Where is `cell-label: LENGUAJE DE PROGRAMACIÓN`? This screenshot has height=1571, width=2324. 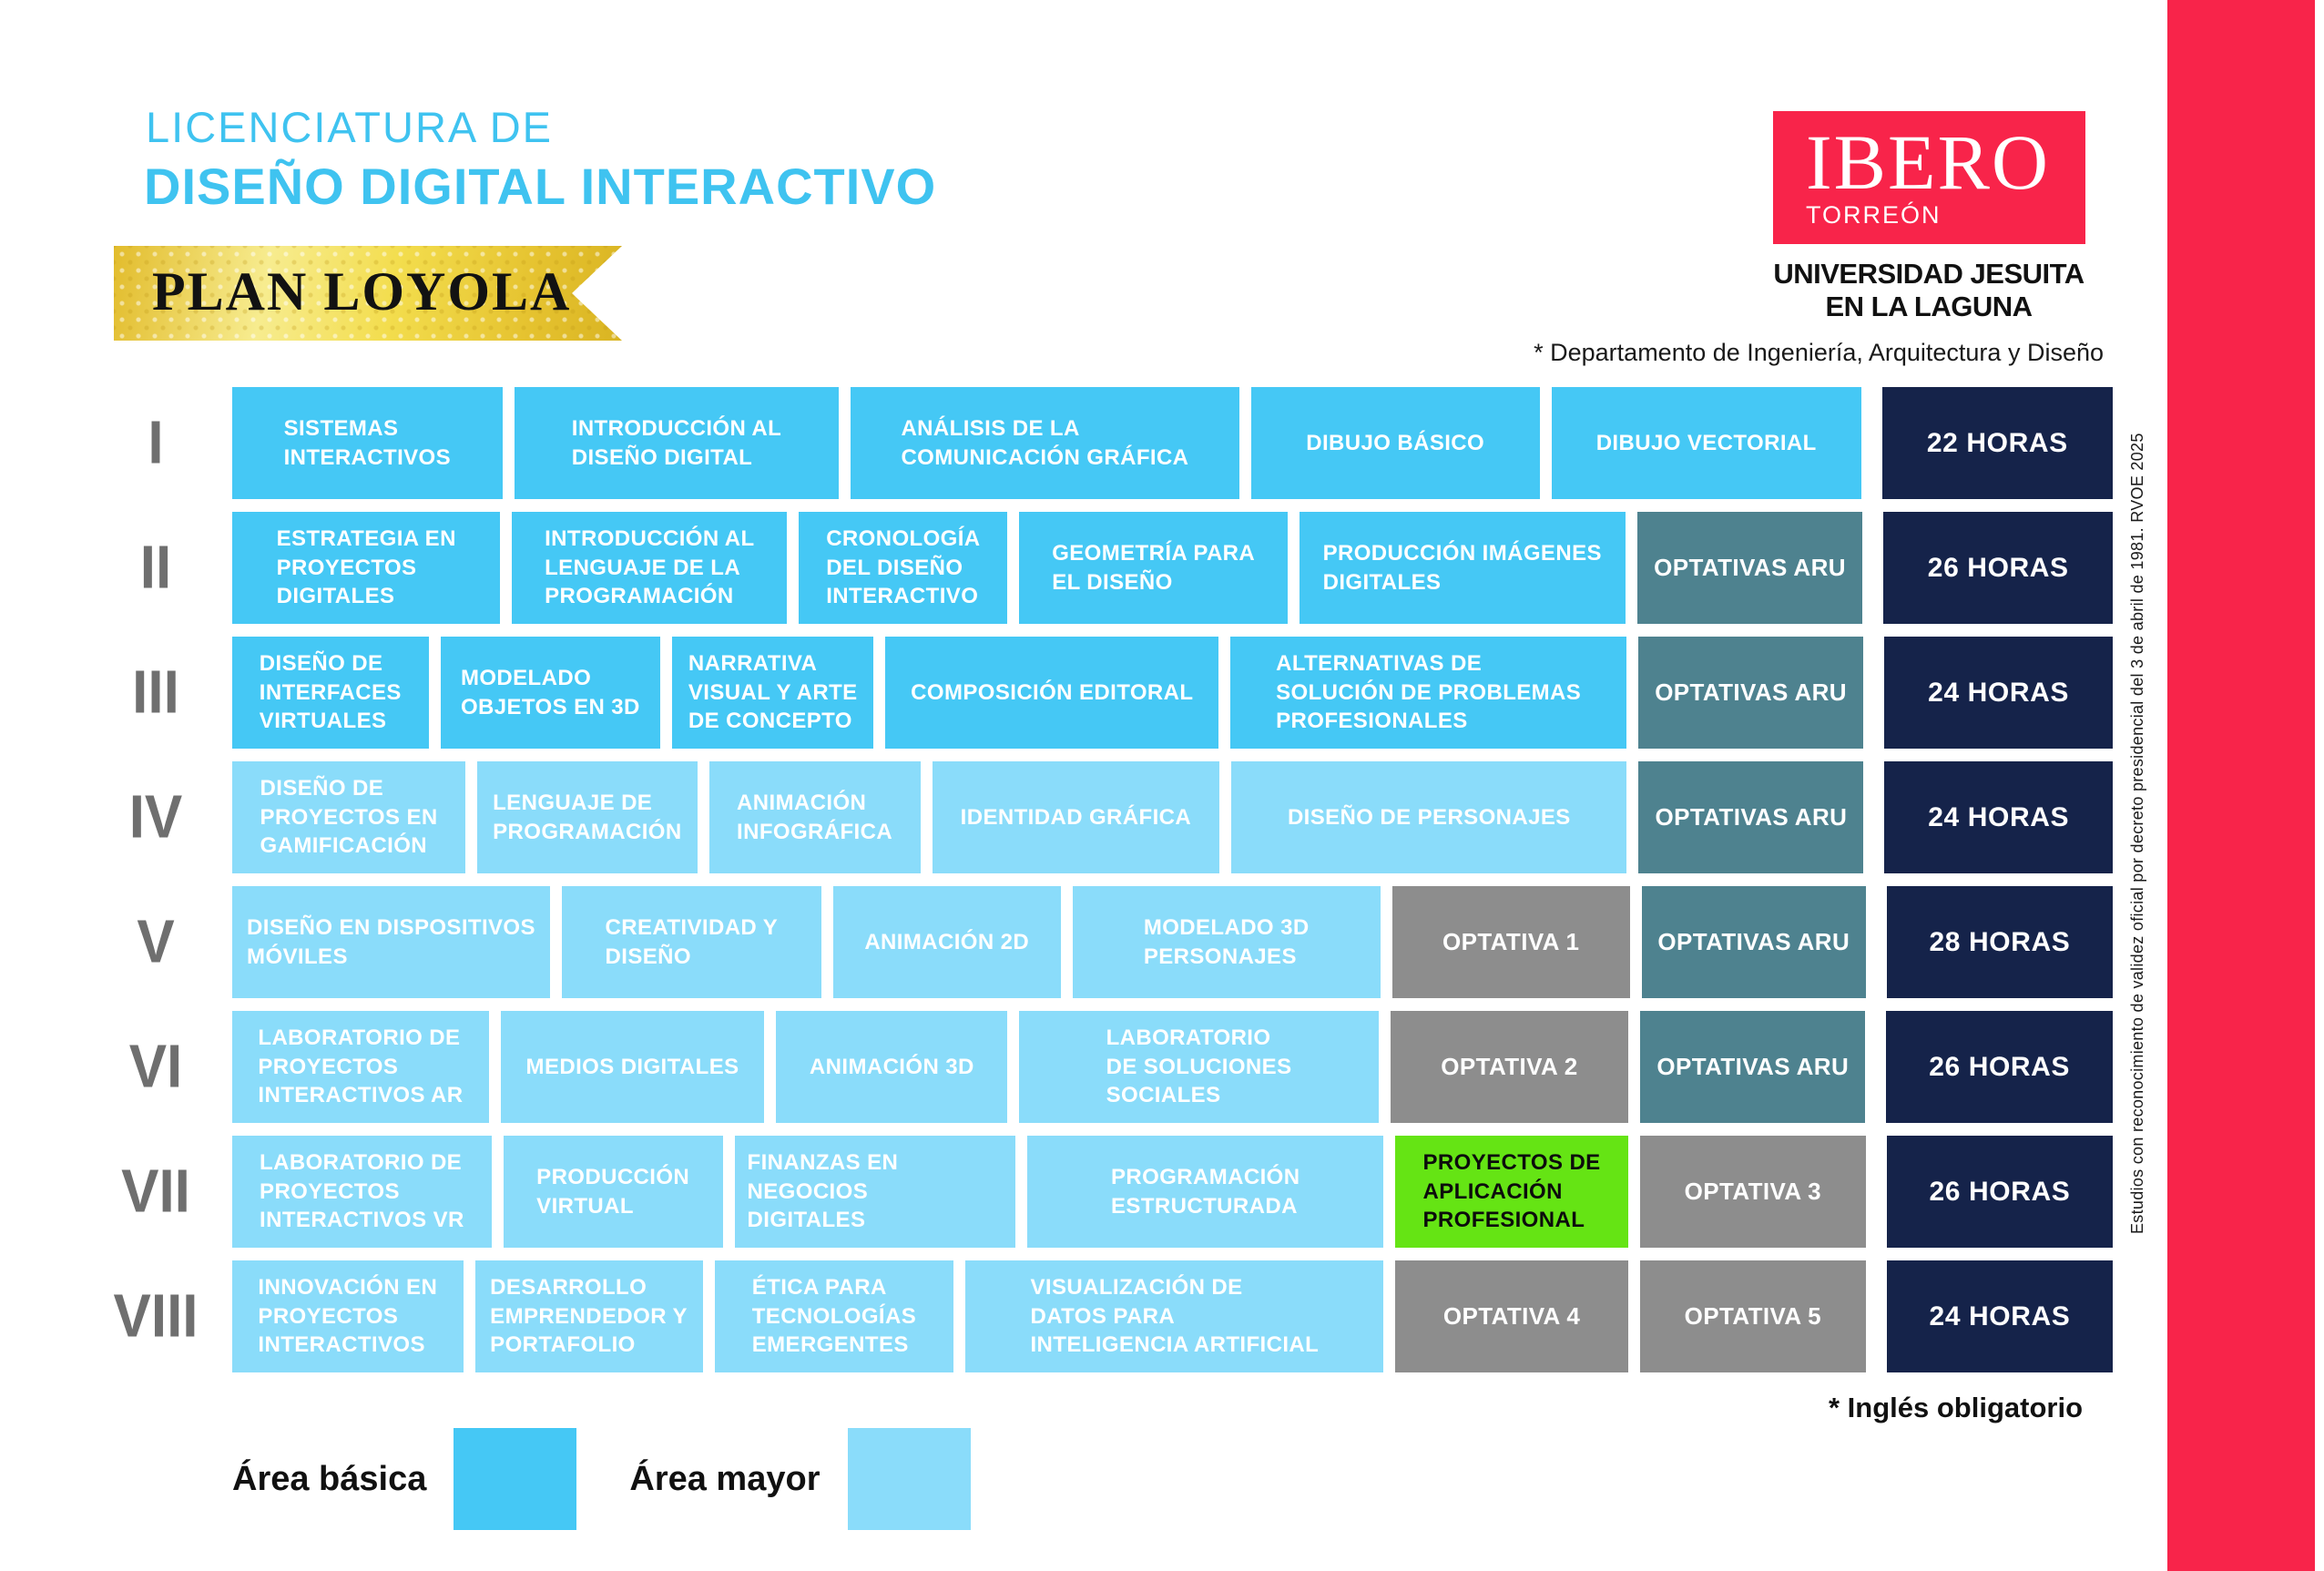
cell-label: LENGUAJE DE PROGRAMACIÓN is located at coordinates (587, 817).